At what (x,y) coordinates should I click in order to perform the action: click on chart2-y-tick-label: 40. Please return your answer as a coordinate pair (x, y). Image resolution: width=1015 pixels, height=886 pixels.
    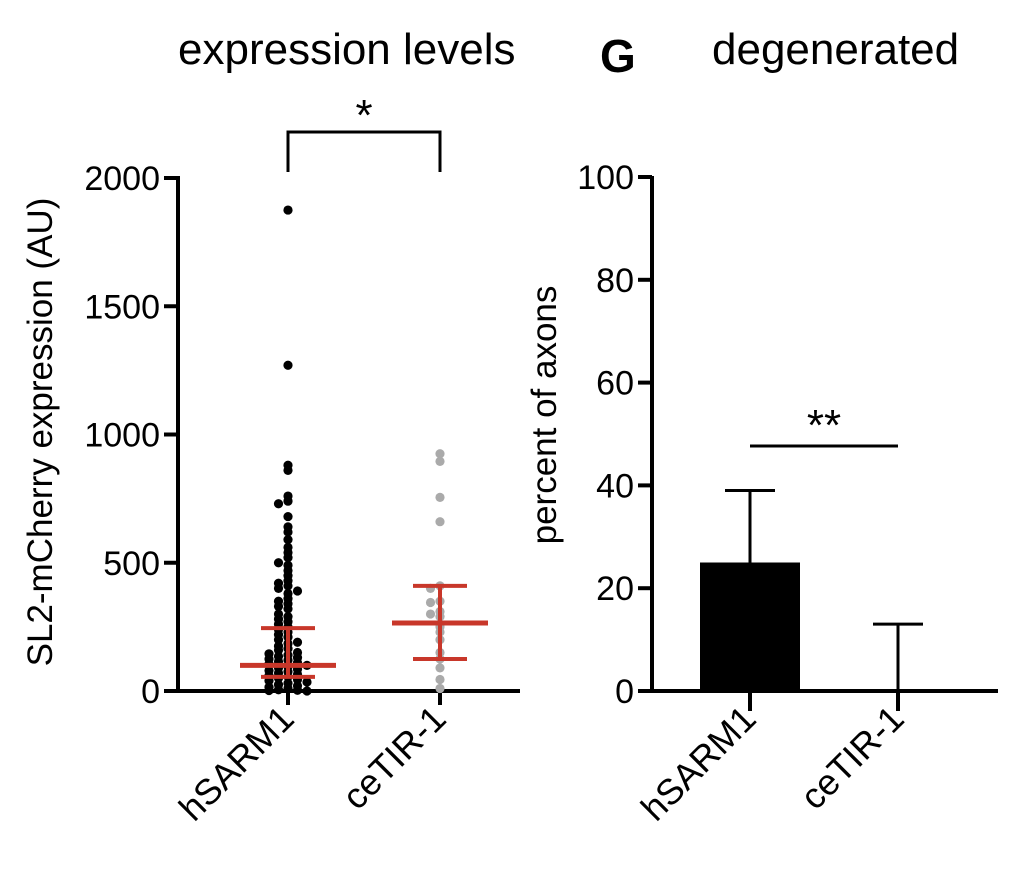
    Looking at the image, I should click on (615, 486).